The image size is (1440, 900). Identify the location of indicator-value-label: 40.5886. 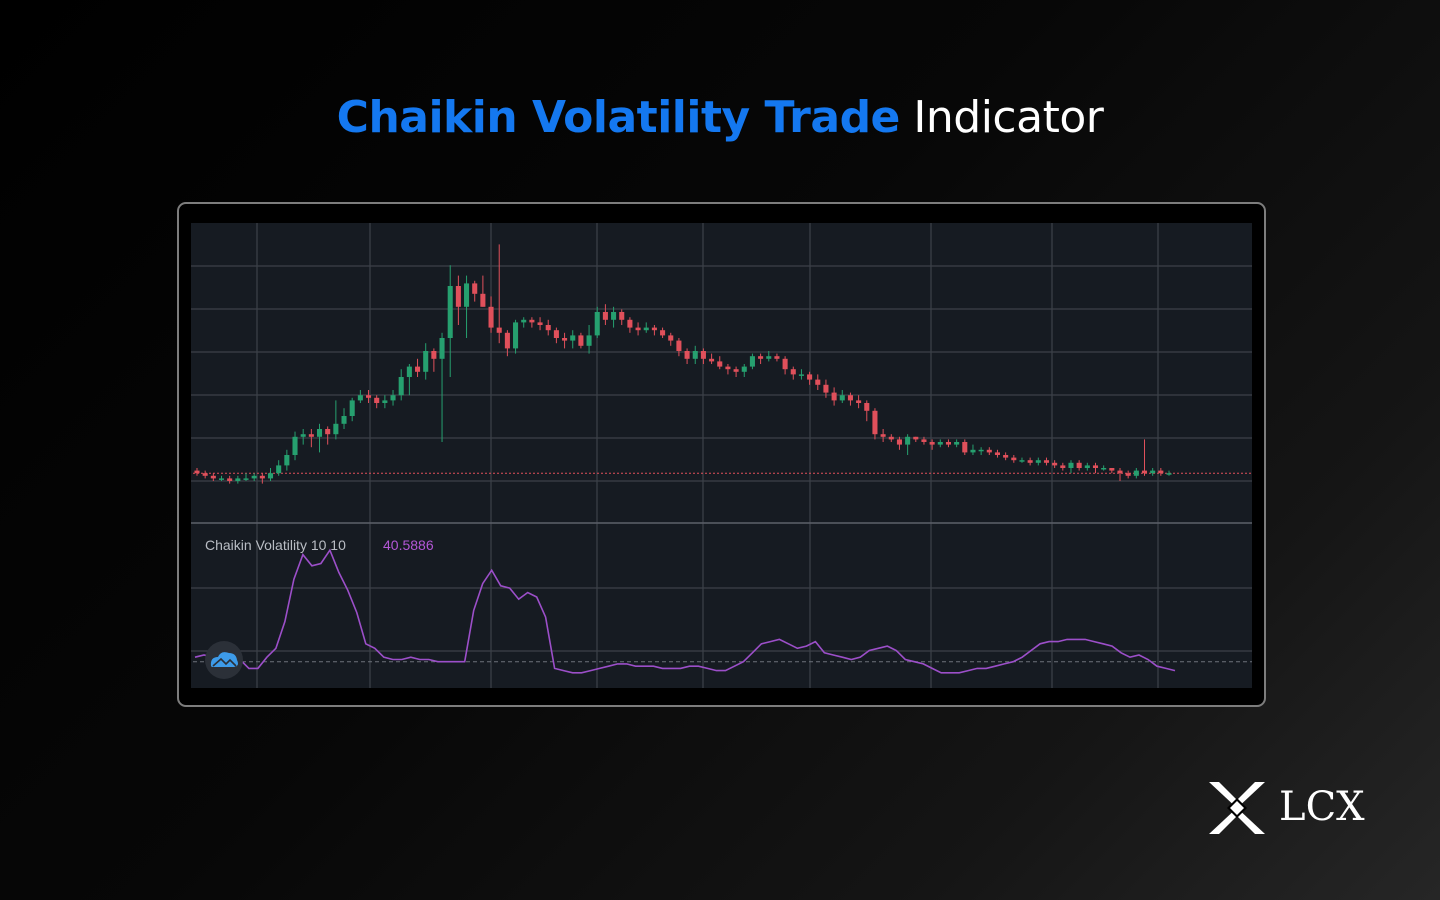
(408, 545).